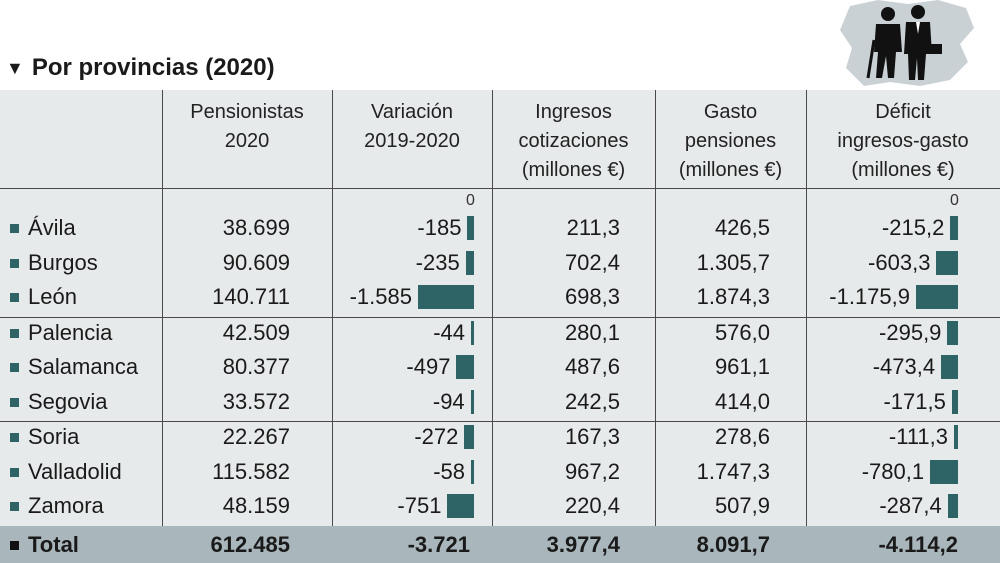 The width and height of the screenshot is (1000, 563). What do you see at coordinates (90, 297) in the screenshot?
I see `province-name: León` at bounding box center [90, 297].